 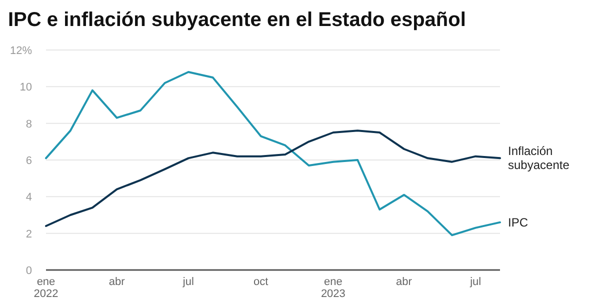 I want to click on y-tick-label: 2, so click(x=29, y=234).